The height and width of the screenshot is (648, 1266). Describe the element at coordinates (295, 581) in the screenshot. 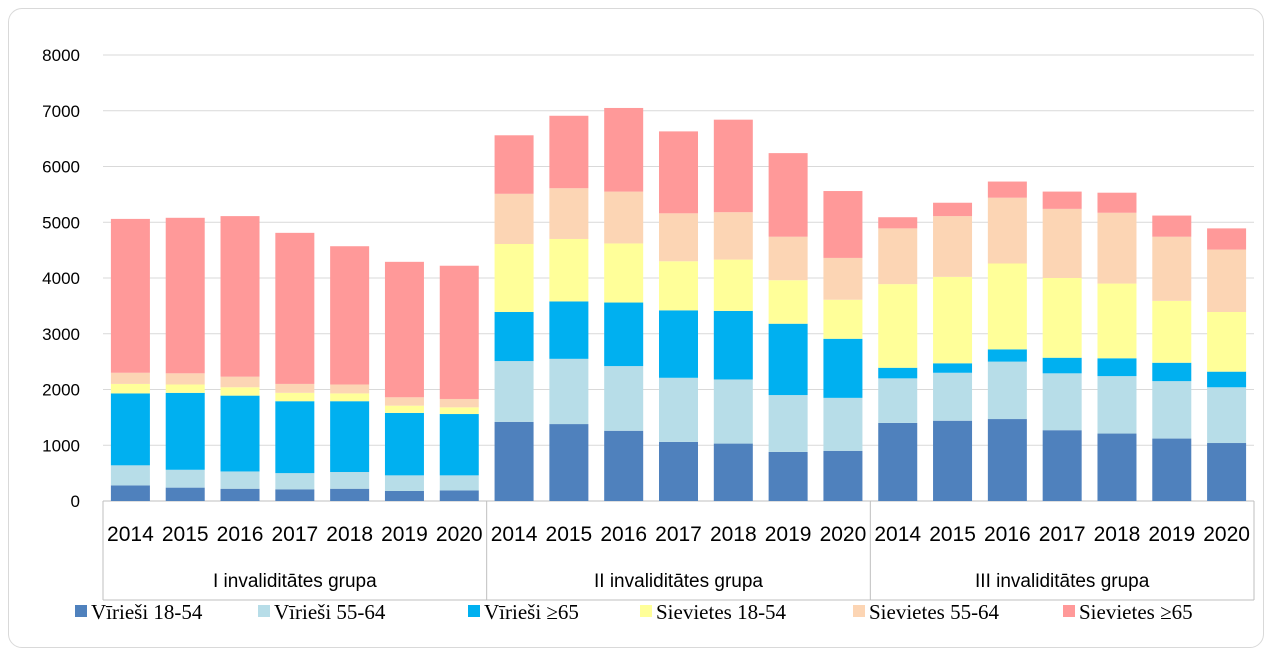

I see `group-label: I invaliditātes grupa` at that location.